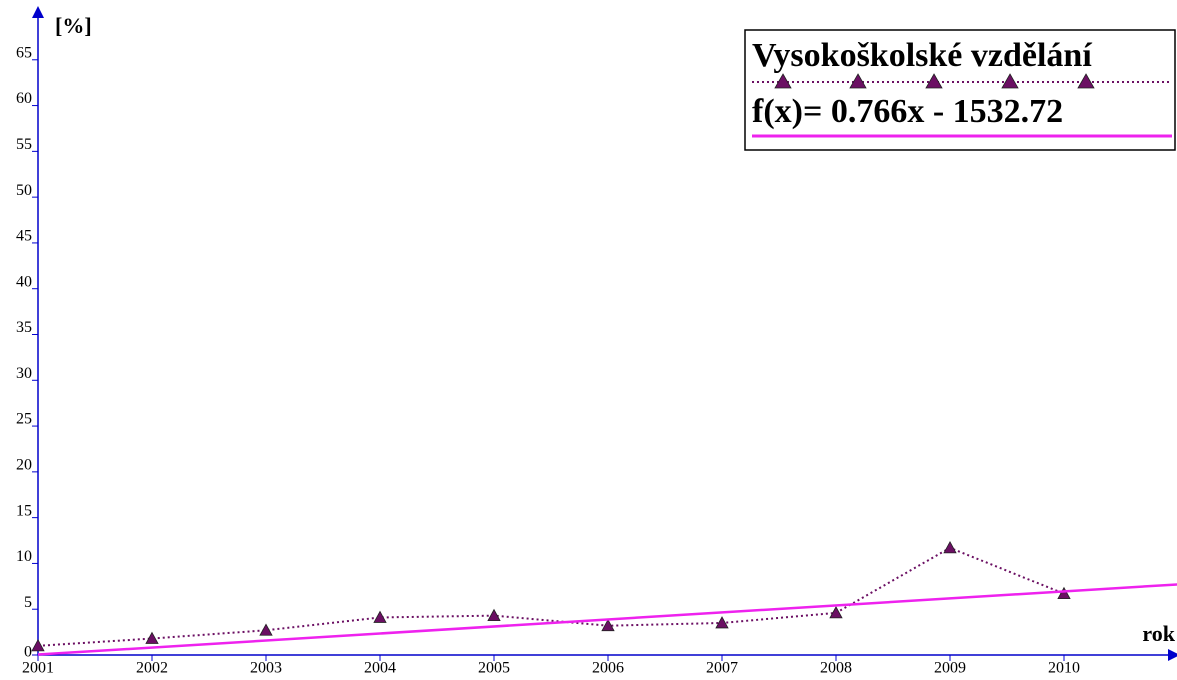 The height and width of the screenshot is (680, 1177). Describe the element at coordinates (24, 144) in the screenshot. I see `y-tick-label: 55` at that location.